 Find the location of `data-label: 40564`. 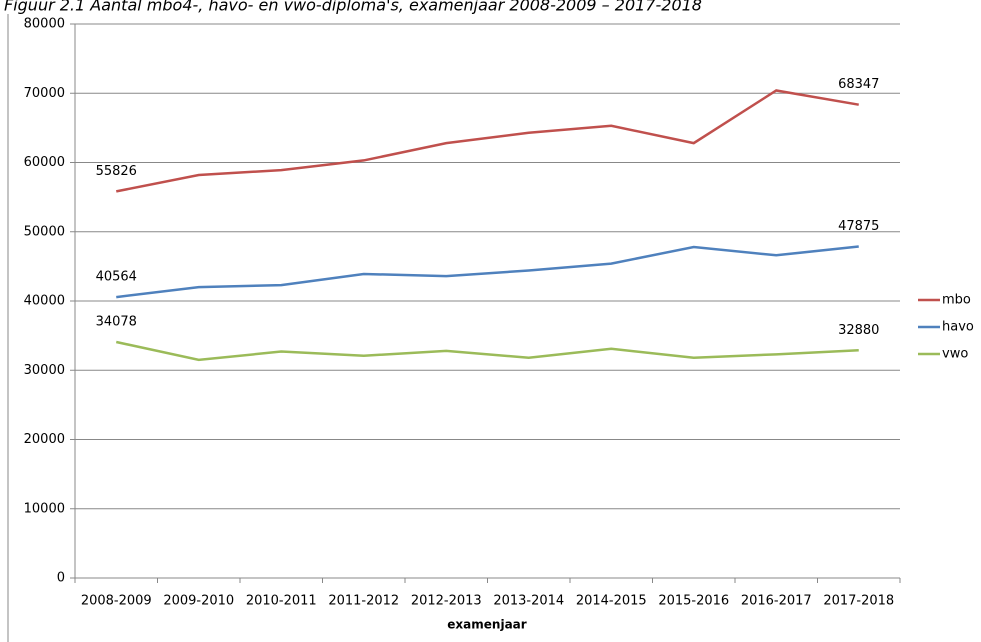

data-label: 40564 is located at coordinates (116, 277).